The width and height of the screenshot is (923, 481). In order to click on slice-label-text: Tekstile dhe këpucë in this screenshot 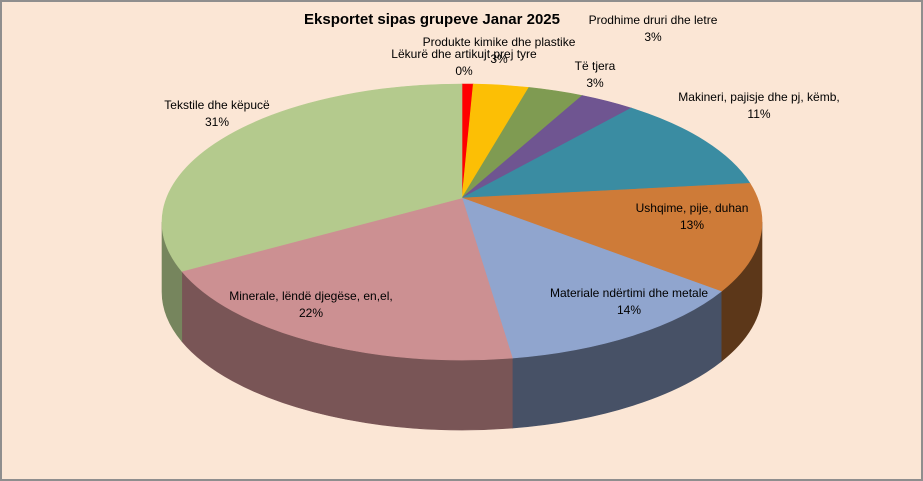, I will do `click(217, 105)`.